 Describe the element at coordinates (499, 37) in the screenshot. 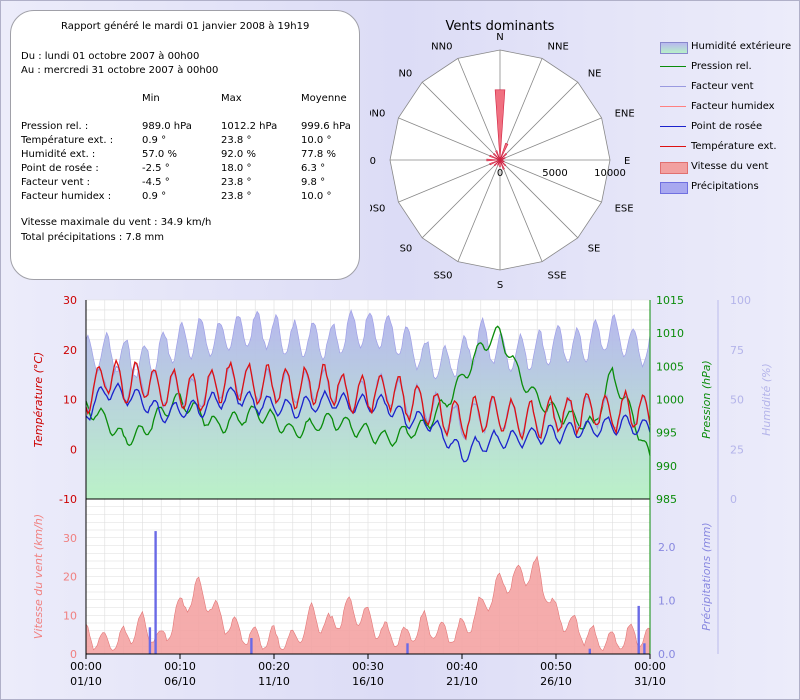

I see `rose-dir-n: N` at that location.